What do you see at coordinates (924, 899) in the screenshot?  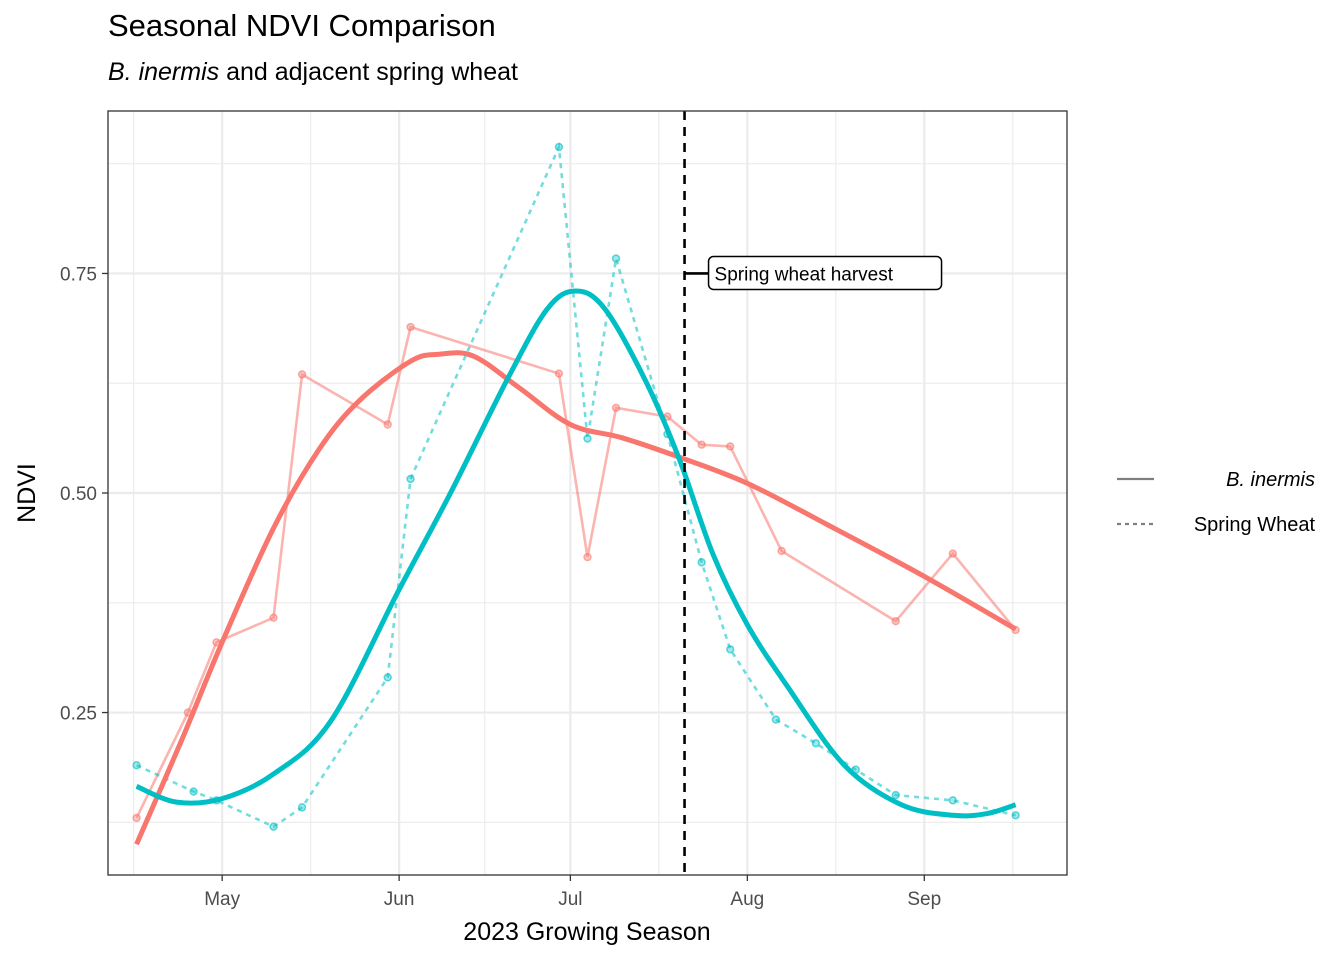 I see `x-tick-label: Sep` at bounding box center [924, 899].